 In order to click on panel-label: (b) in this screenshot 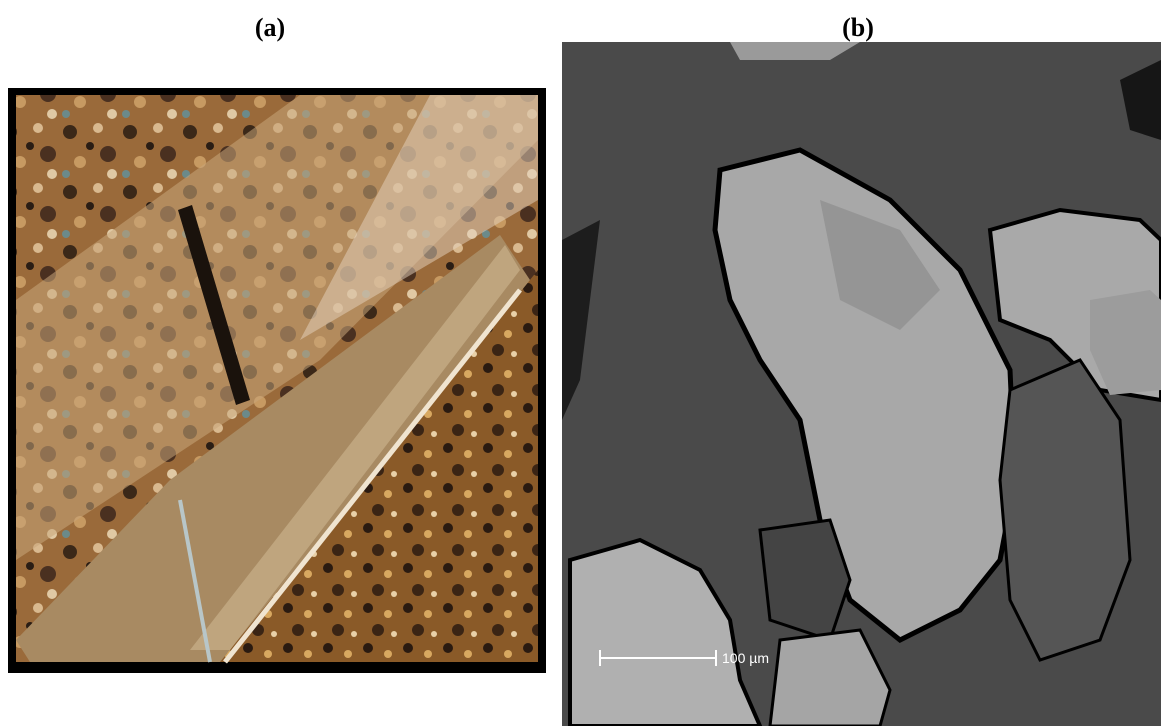, I will do `click(858, 27)`.